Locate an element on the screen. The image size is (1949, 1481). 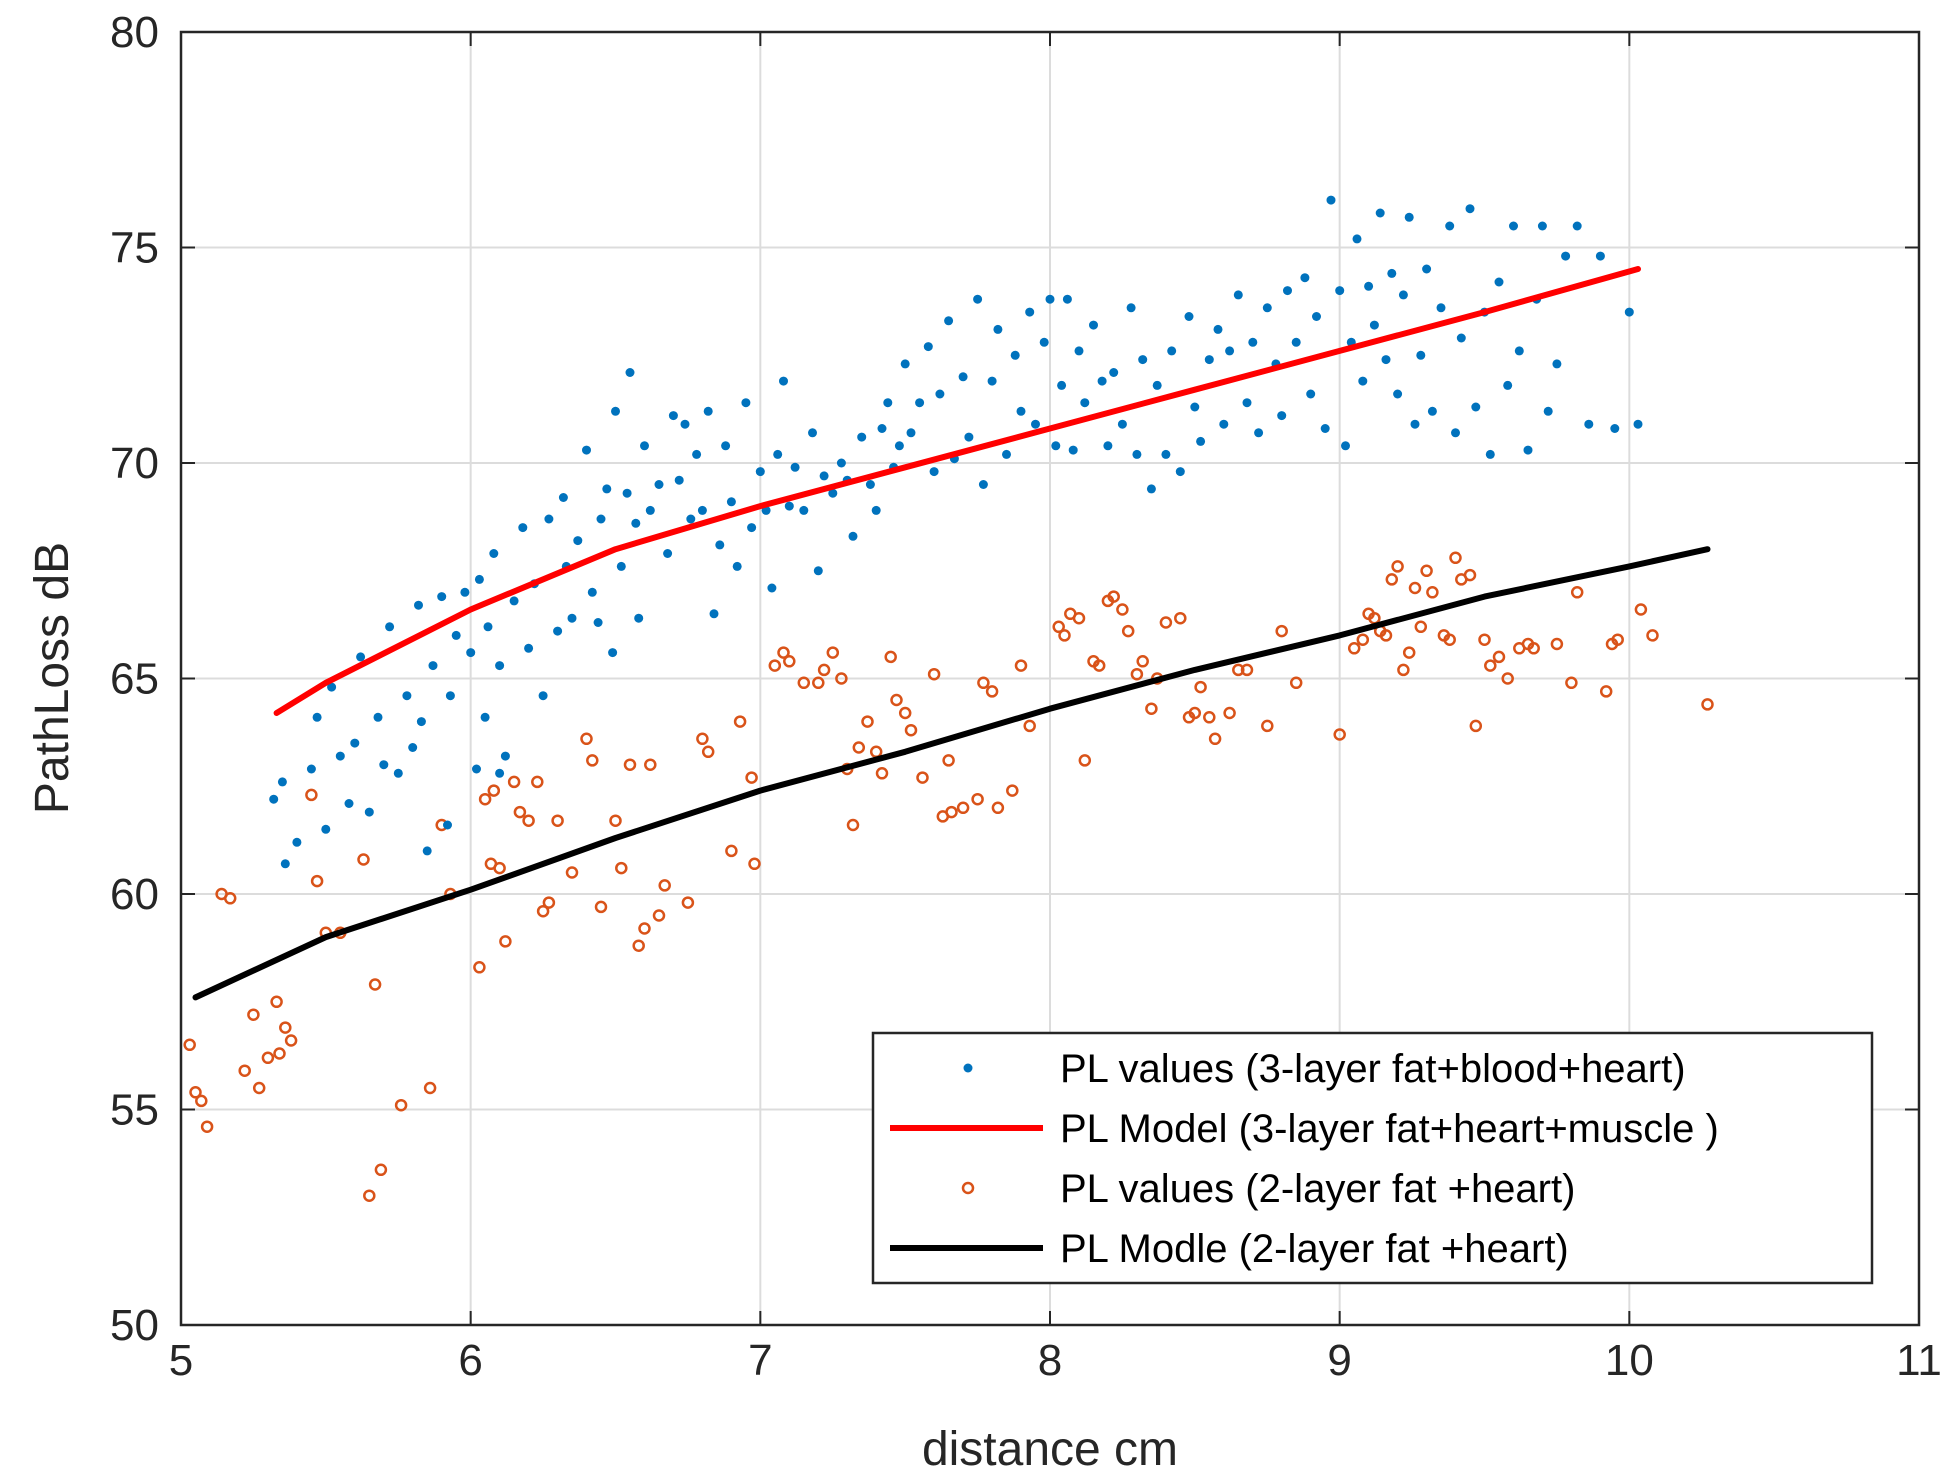
legend-label-3layer-values: PL values (3-layer fat+blood+heart) is located at coordinates (1373, 1069).